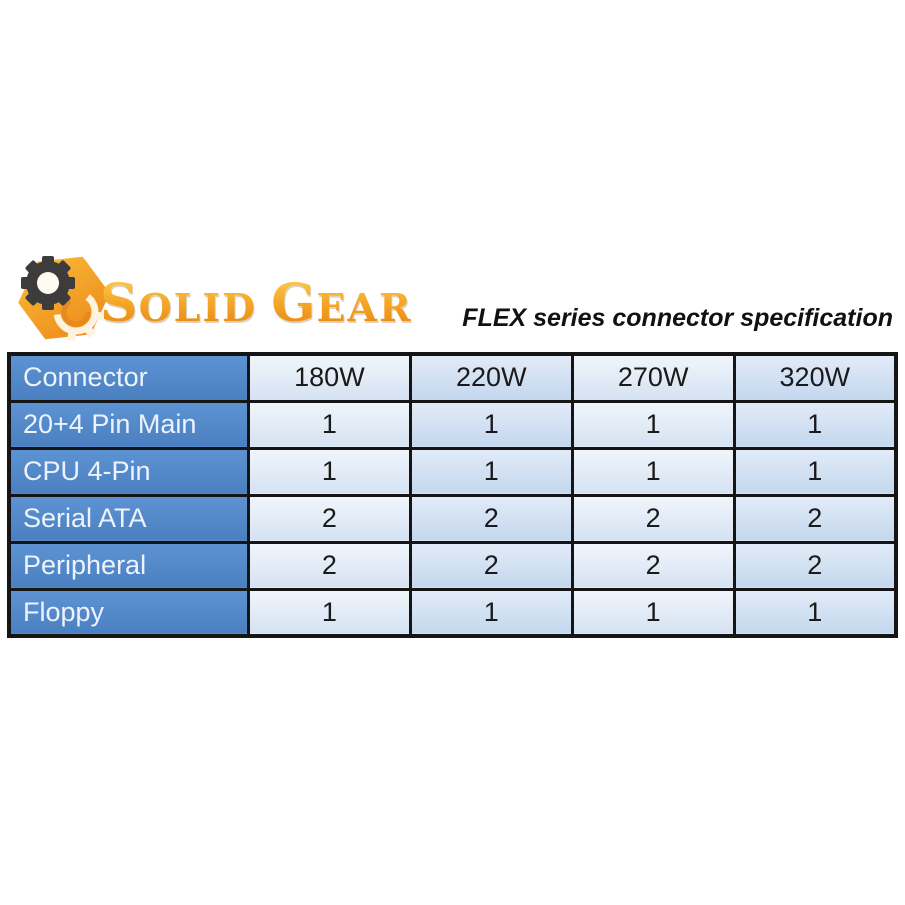 The image size is (905, 905). What do you see at coordinates (198, 307) in the screenshot?
I see `brand-letters: OLID` at bounding box center [198, 307].